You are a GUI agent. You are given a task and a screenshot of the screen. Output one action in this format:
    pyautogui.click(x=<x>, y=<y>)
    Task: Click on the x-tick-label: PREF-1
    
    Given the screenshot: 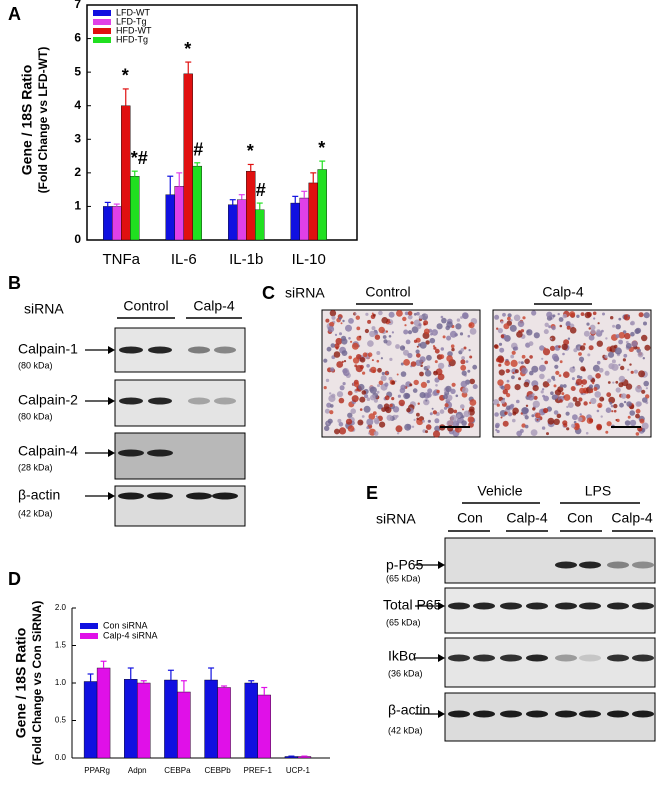 What is the action you would take?
    pyautogui.click(x=258, y=770)
    